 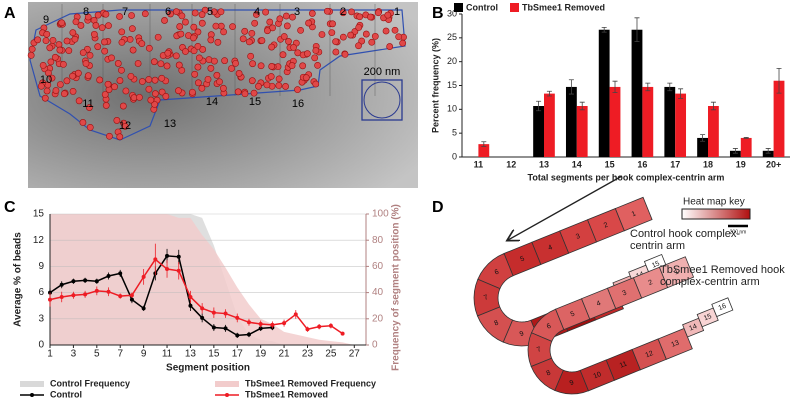 I want to click on x-tick-label: 23, so click(x=308, y=354).